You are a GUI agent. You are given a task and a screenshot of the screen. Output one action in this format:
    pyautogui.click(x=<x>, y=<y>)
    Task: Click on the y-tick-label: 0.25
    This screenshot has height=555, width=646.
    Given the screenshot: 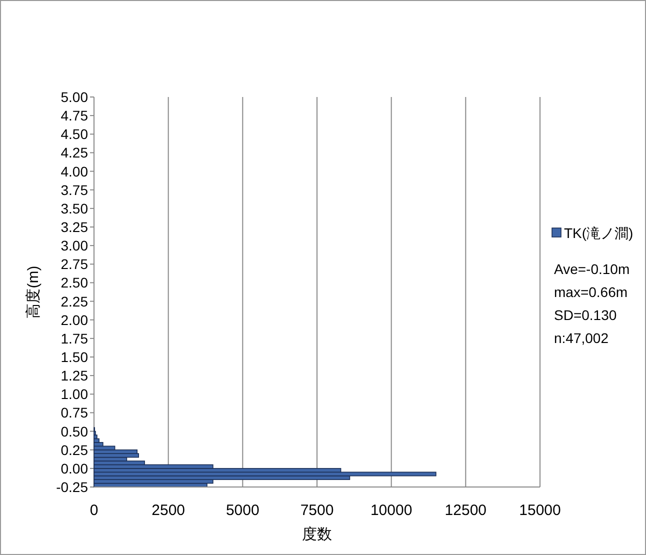 What is the action you would take?
    pyautogui.click(x=74, y=450)
    